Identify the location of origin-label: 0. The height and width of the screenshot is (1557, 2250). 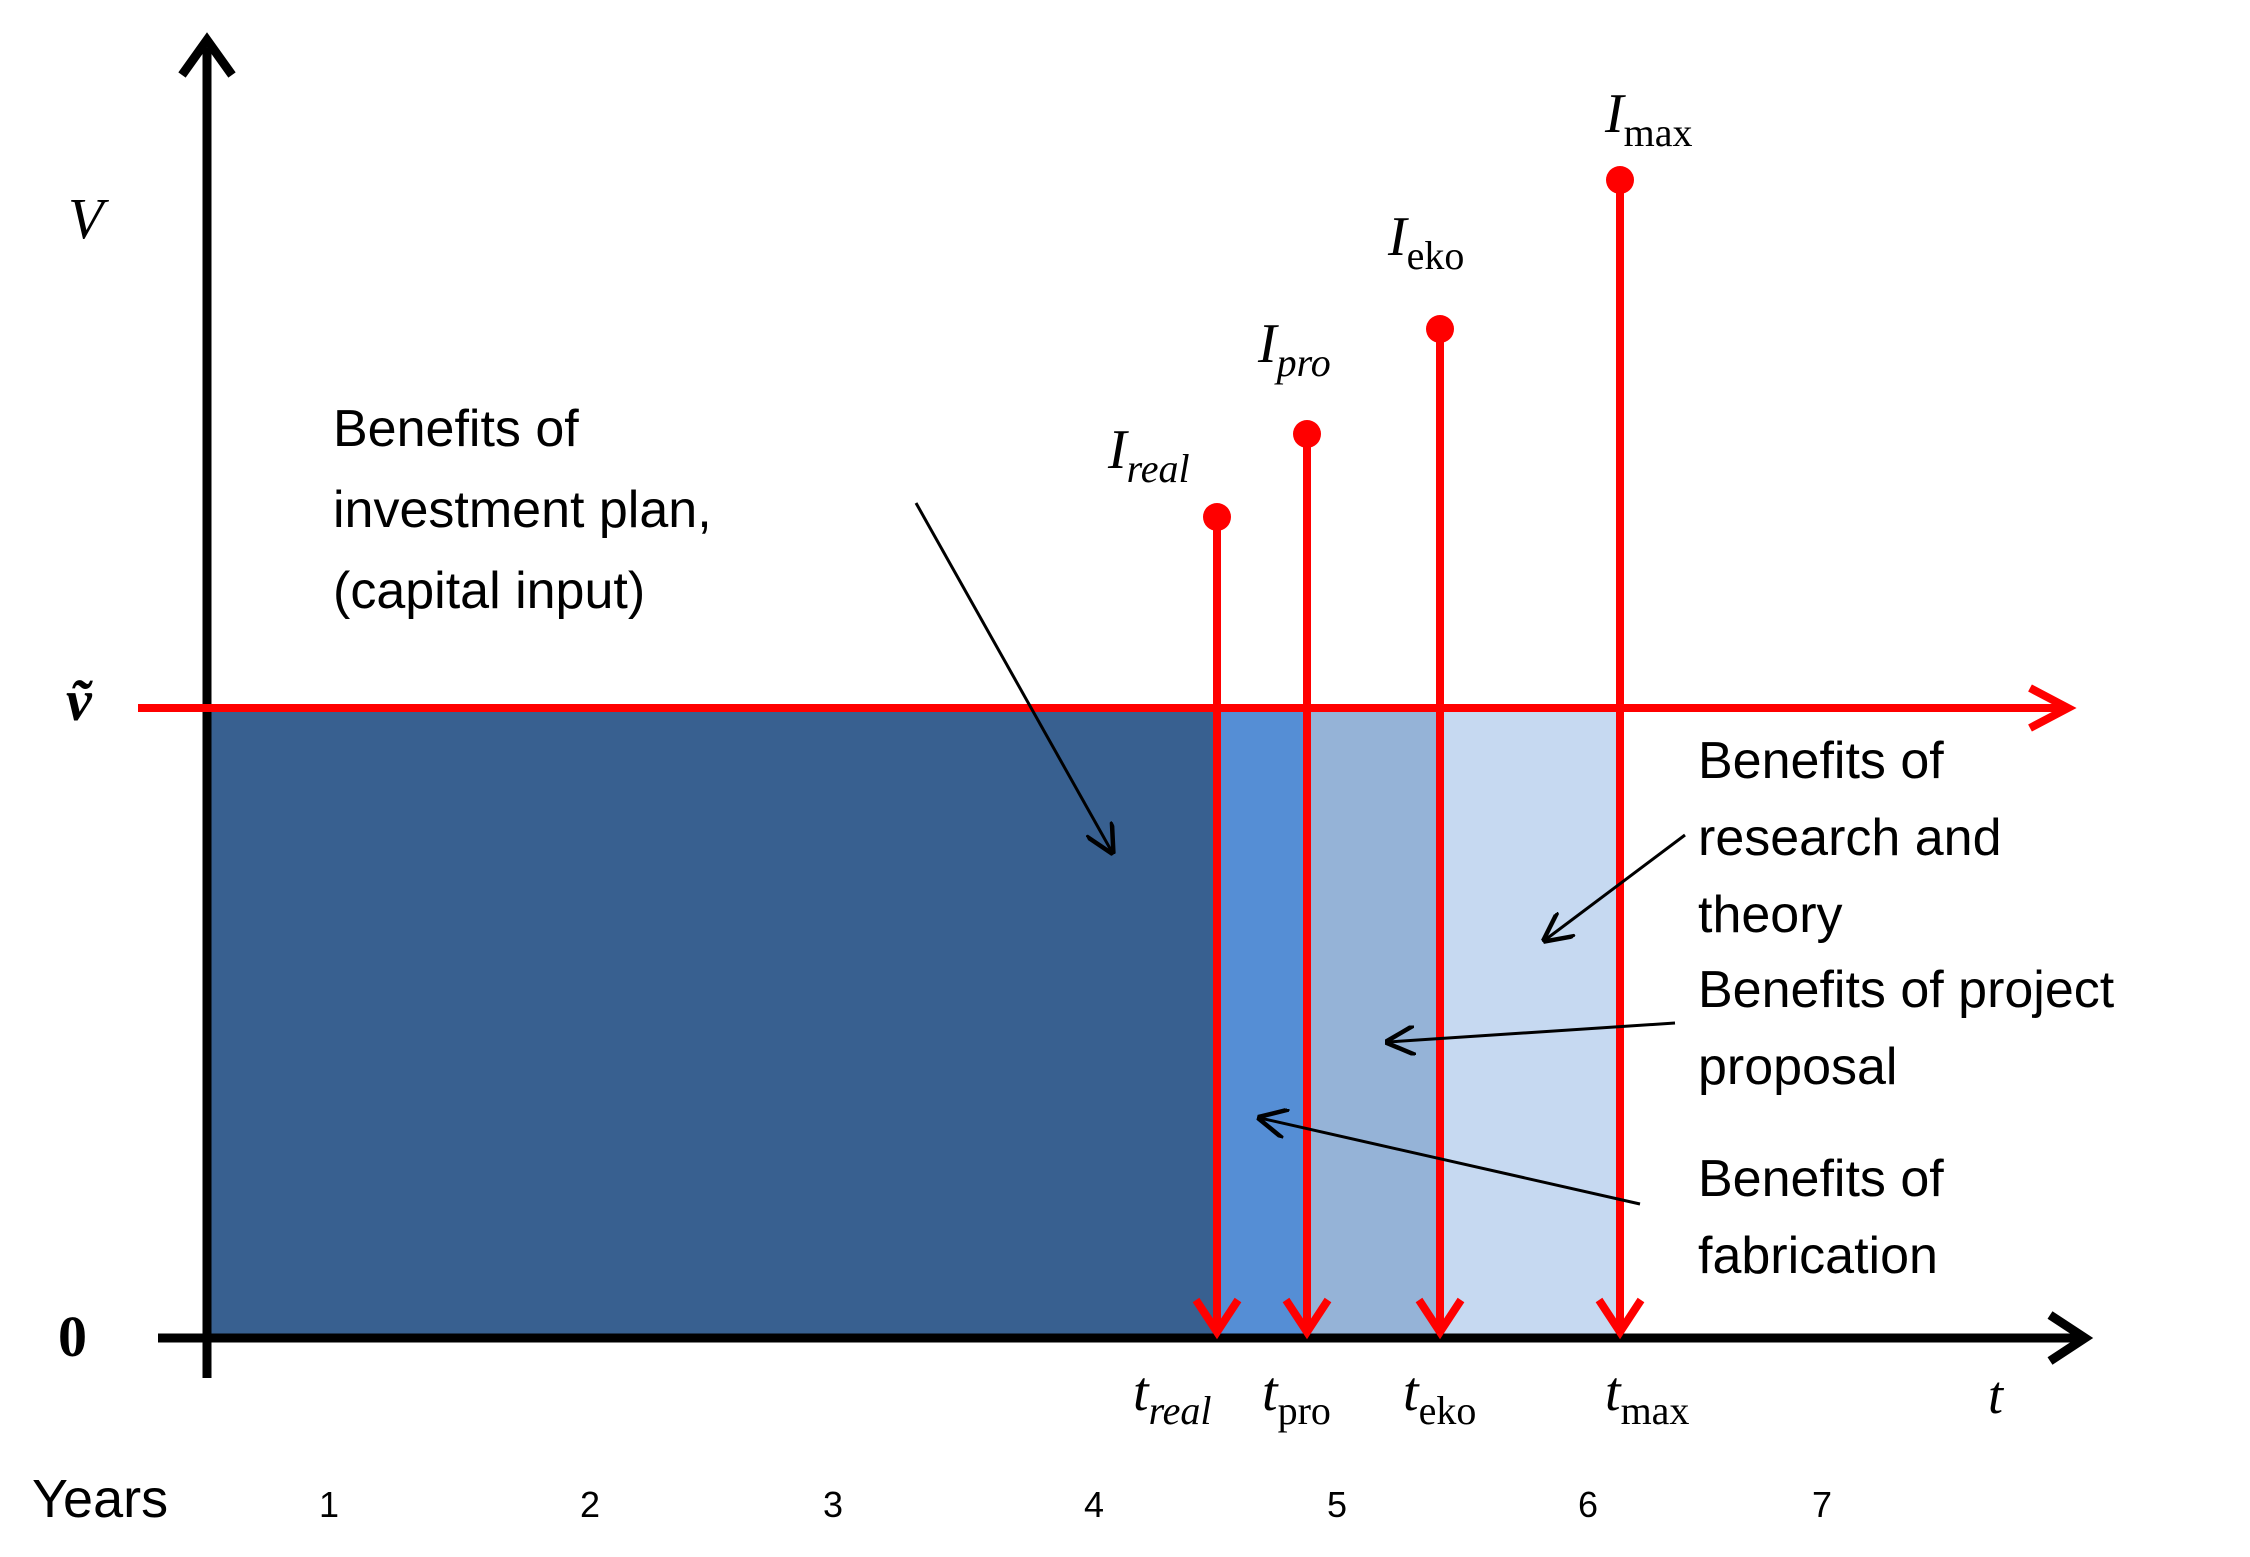
(72, 1336).